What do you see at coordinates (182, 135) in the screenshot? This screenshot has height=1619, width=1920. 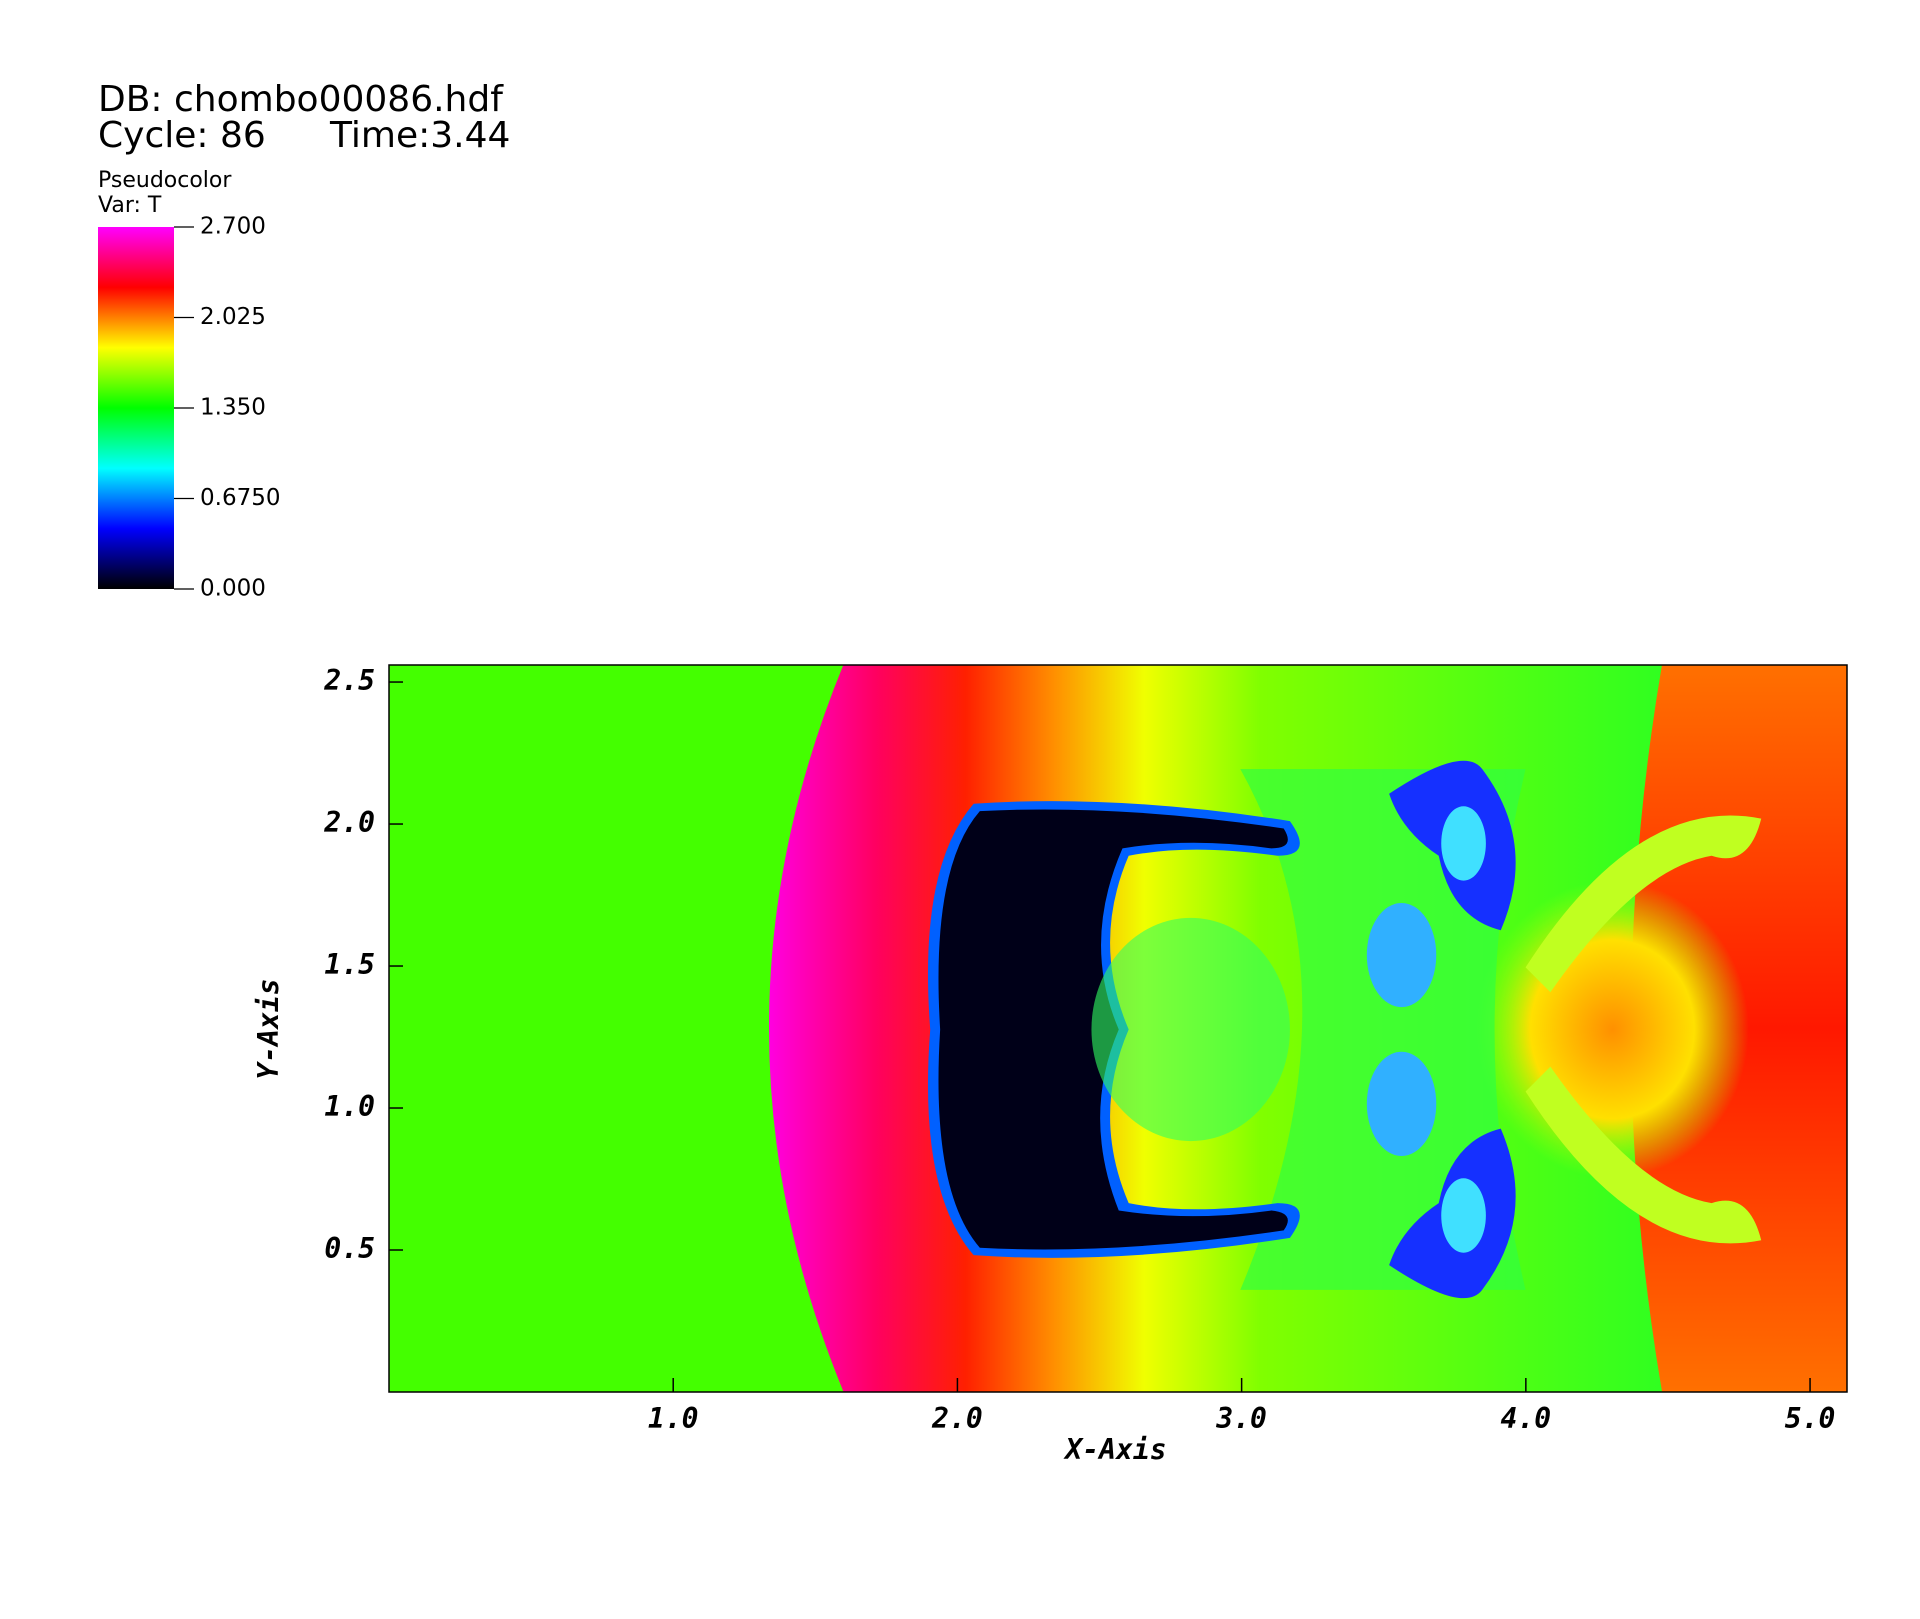 I see `cycle-label: Cycle: 86` at bounding box center [182, 135].